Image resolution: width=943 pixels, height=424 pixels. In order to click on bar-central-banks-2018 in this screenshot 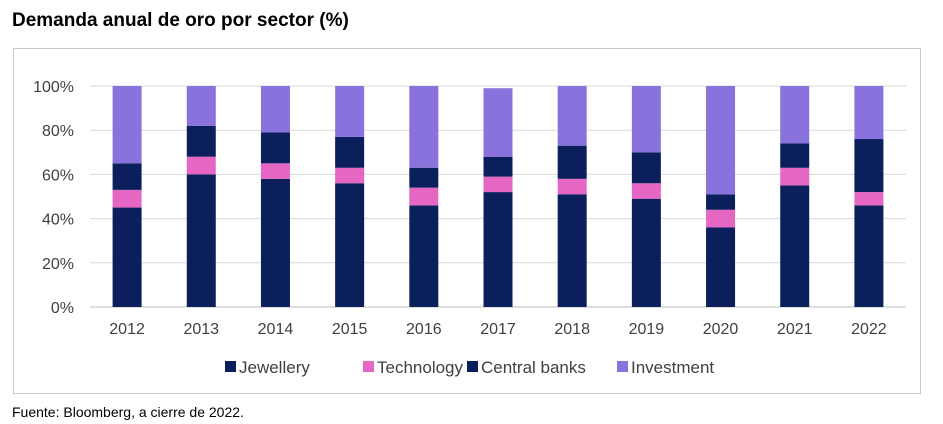, I will do `click(572, 162)`.